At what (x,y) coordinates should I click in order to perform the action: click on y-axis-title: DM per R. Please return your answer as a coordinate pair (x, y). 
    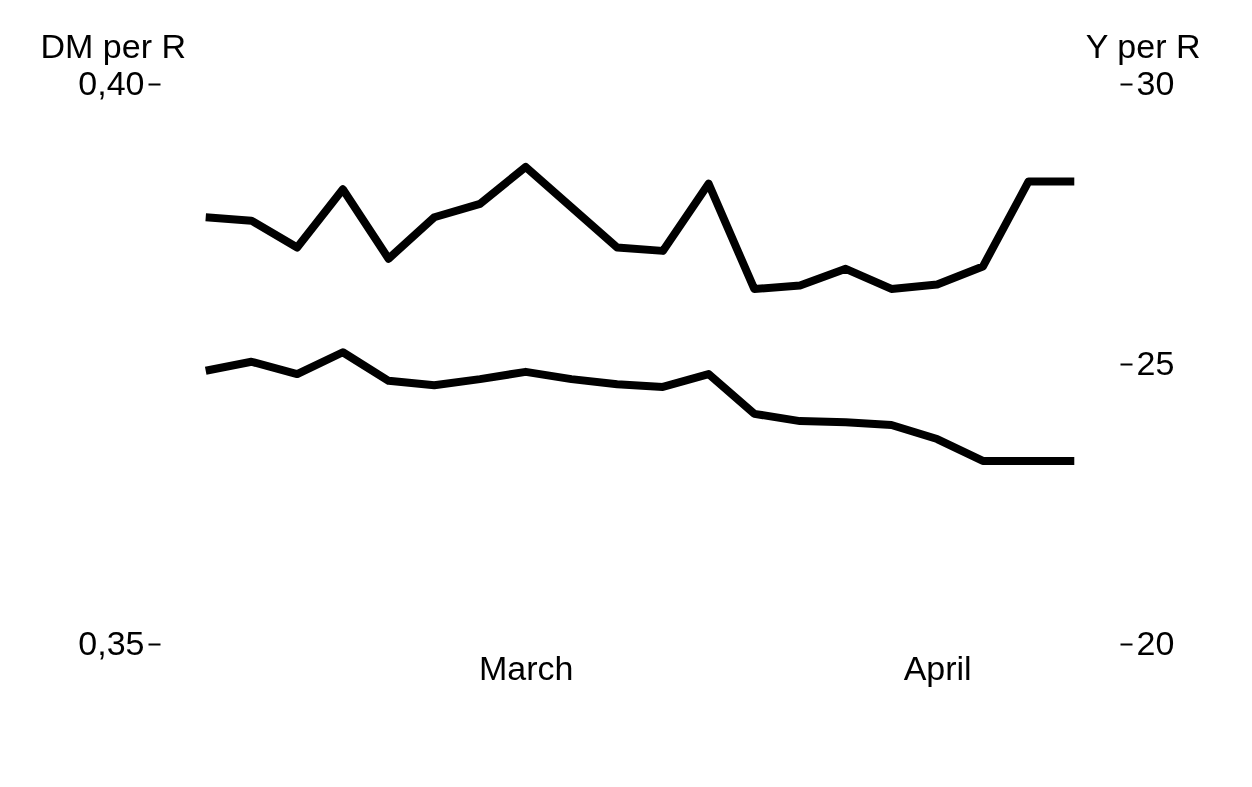
    Looking at the image, I should click on (113, 45).